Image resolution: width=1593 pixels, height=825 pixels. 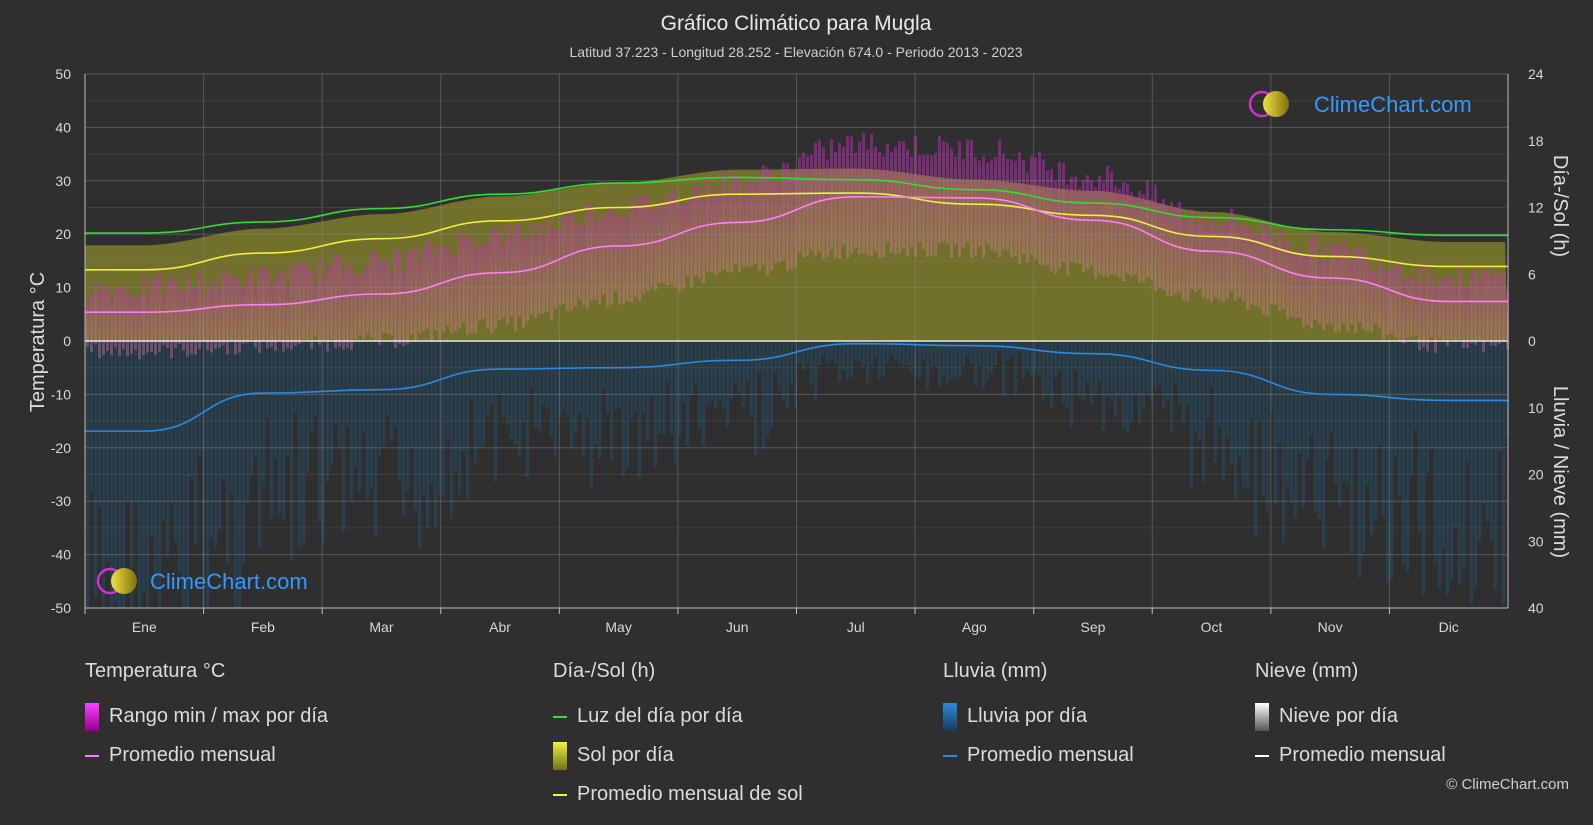 I want to click on brand-text-bottom: ClimeChart.com, so click(x=229, y=581).